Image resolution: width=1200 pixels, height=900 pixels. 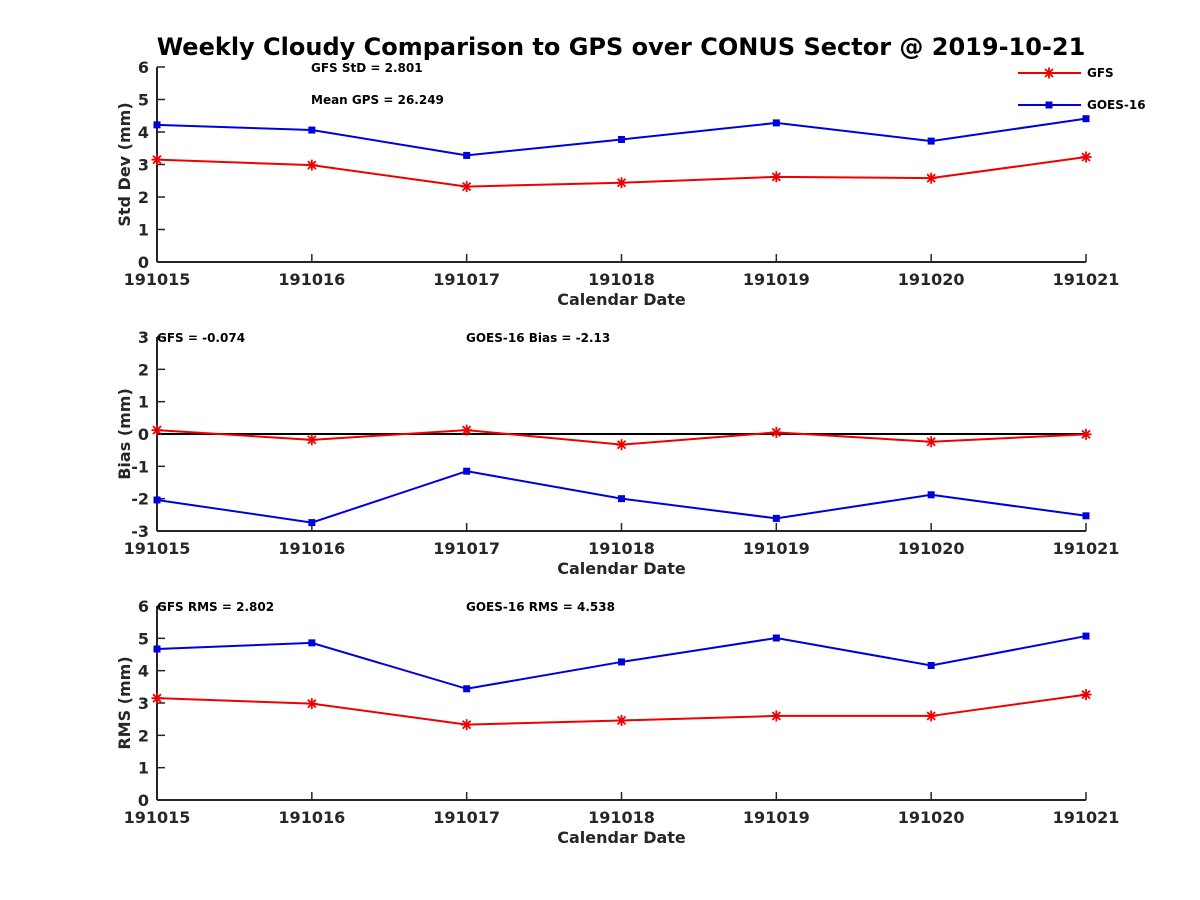 What do you see at coordinates (367, 68) in the screenshot?
I see `annotation: GFS StD = 2.801` at bounding box center [367, 68].